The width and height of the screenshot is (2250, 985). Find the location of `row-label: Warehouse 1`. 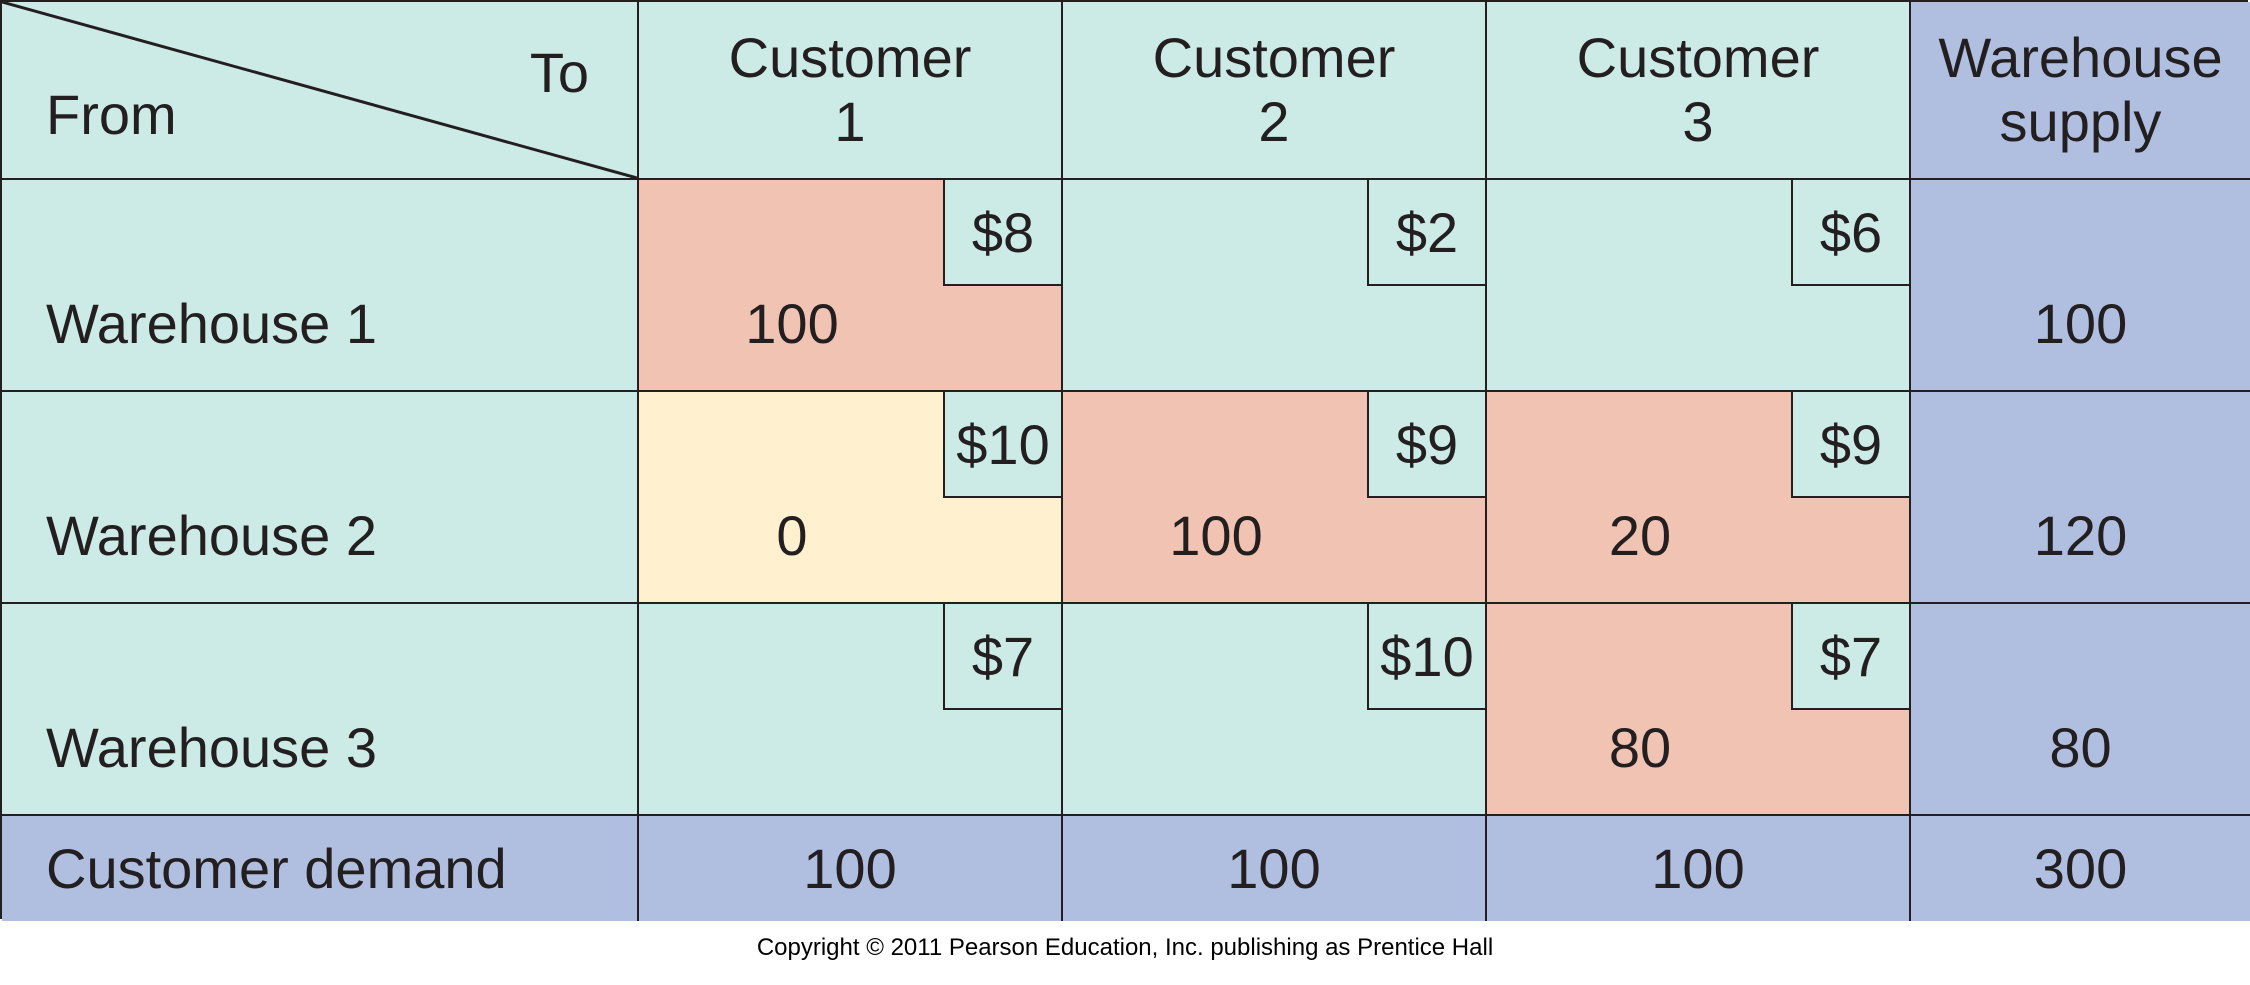

row-label: Warehouse 1 is located at coordinates (211, 323).